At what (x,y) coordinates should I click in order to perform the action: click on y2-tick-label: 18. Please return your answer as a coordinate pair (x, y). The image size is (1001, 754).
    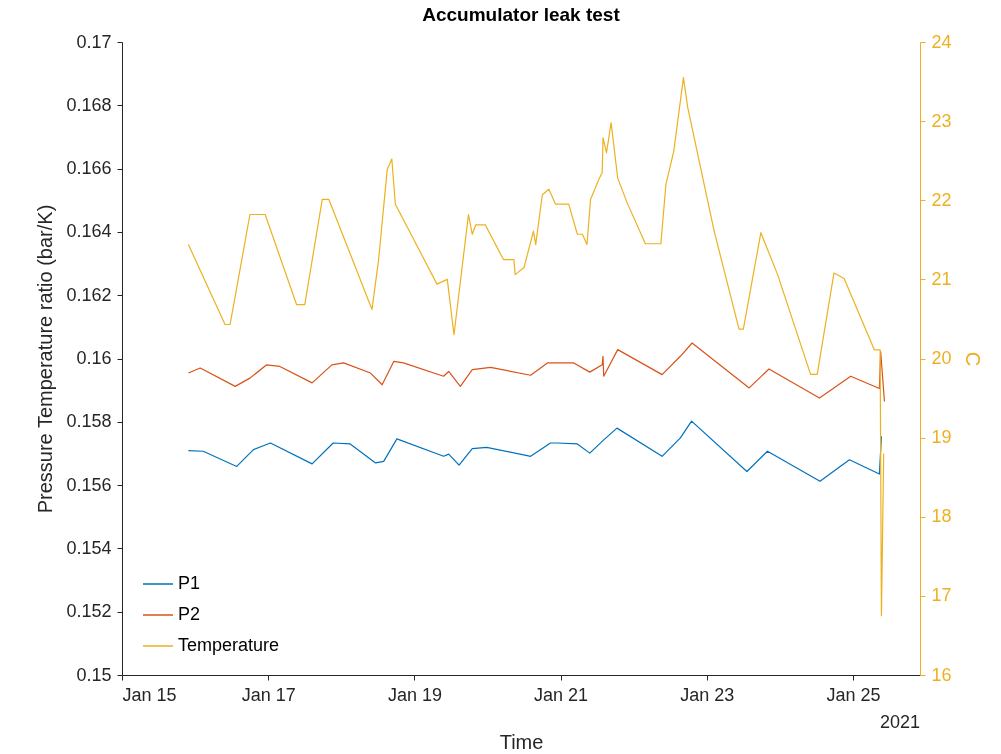
    Looking at the image, I should click on (941, 516).